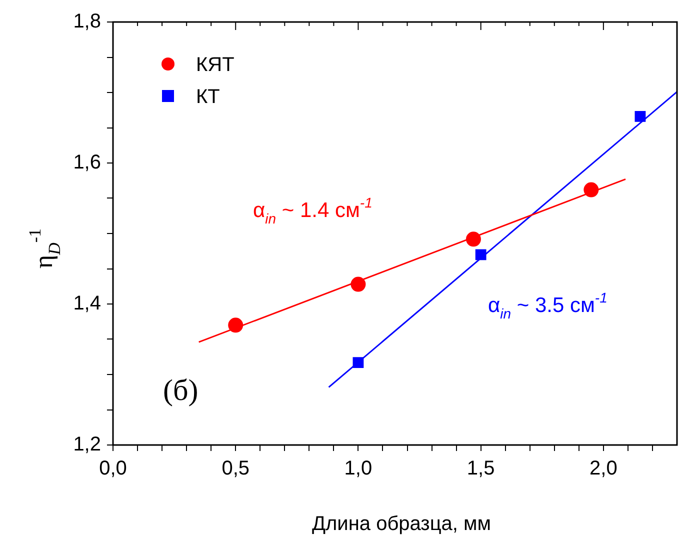  Describe the element at coordinates (87, 445) in the screenshot. I see `y-tick-label: 1,2` at that location.